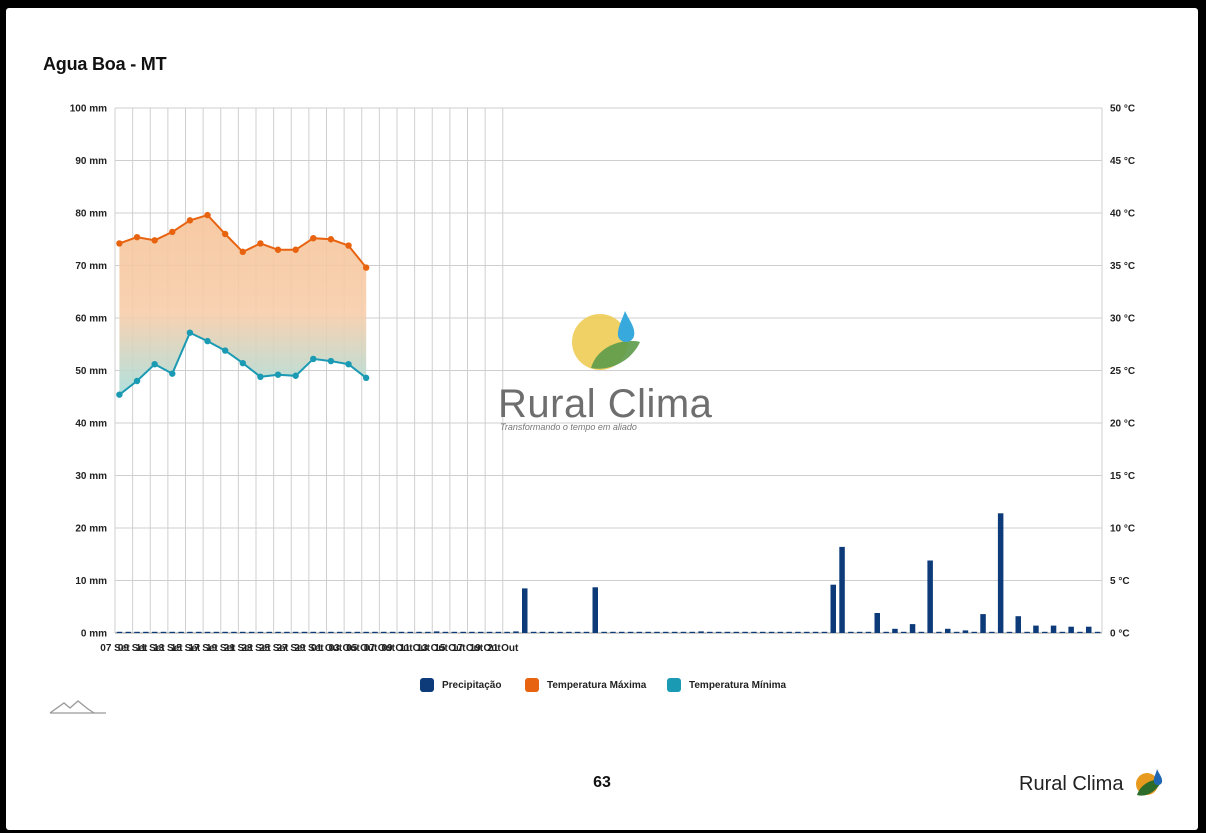 The height and width of the screenshot is (833, 1206). What do you see at coordinates (309, 648) in the screenshot?
I see `x-tick-label: 29 Set` at bounding box center [309, 648].